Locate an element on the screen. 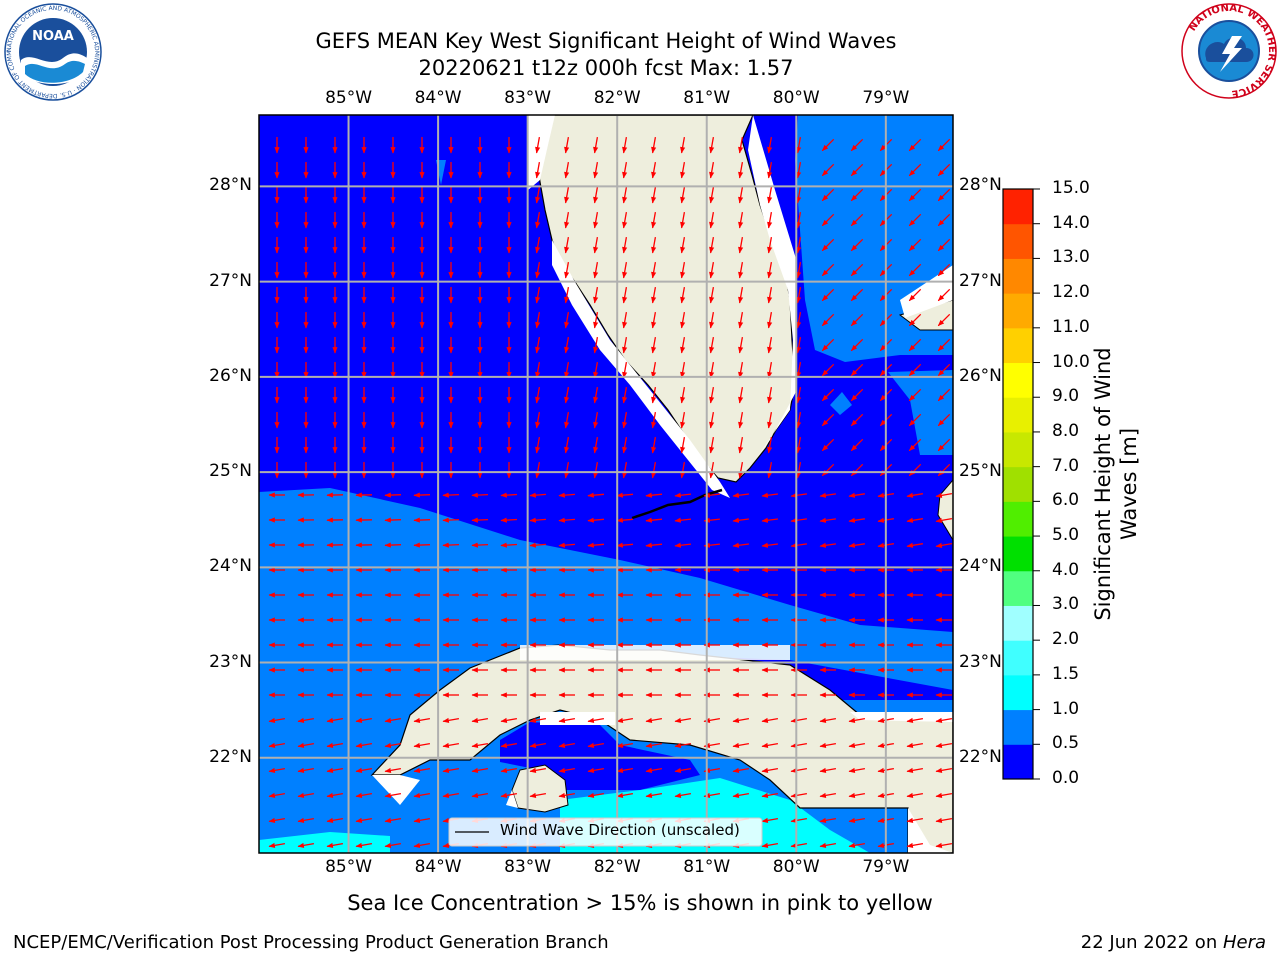 The width and height of the screenshot is (1280, 960). lat-tick-label-left: 23°N is located at coordinates (230, 661).